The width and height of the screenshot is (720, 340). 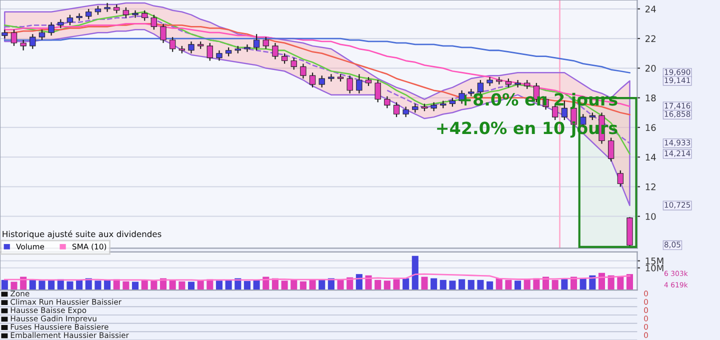 I want to click on y-tick-label: 10, so click(x=651, y=216).